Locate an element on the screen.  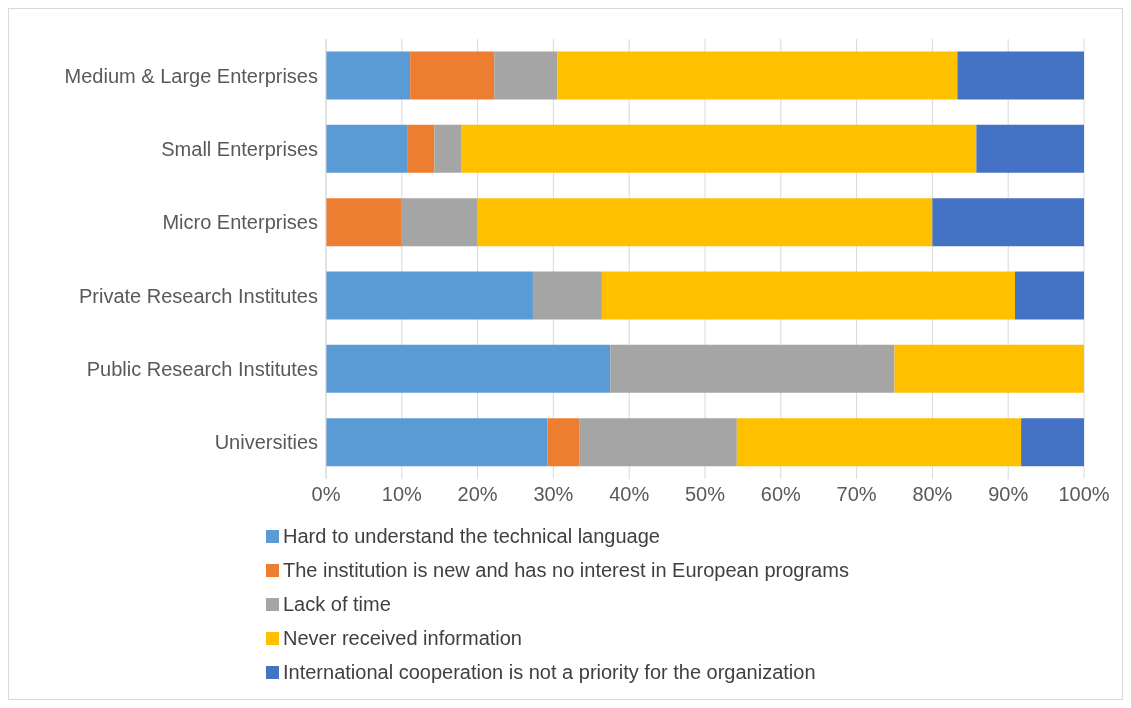
x-tick-label: 30% is located at coordinates (553, 494).